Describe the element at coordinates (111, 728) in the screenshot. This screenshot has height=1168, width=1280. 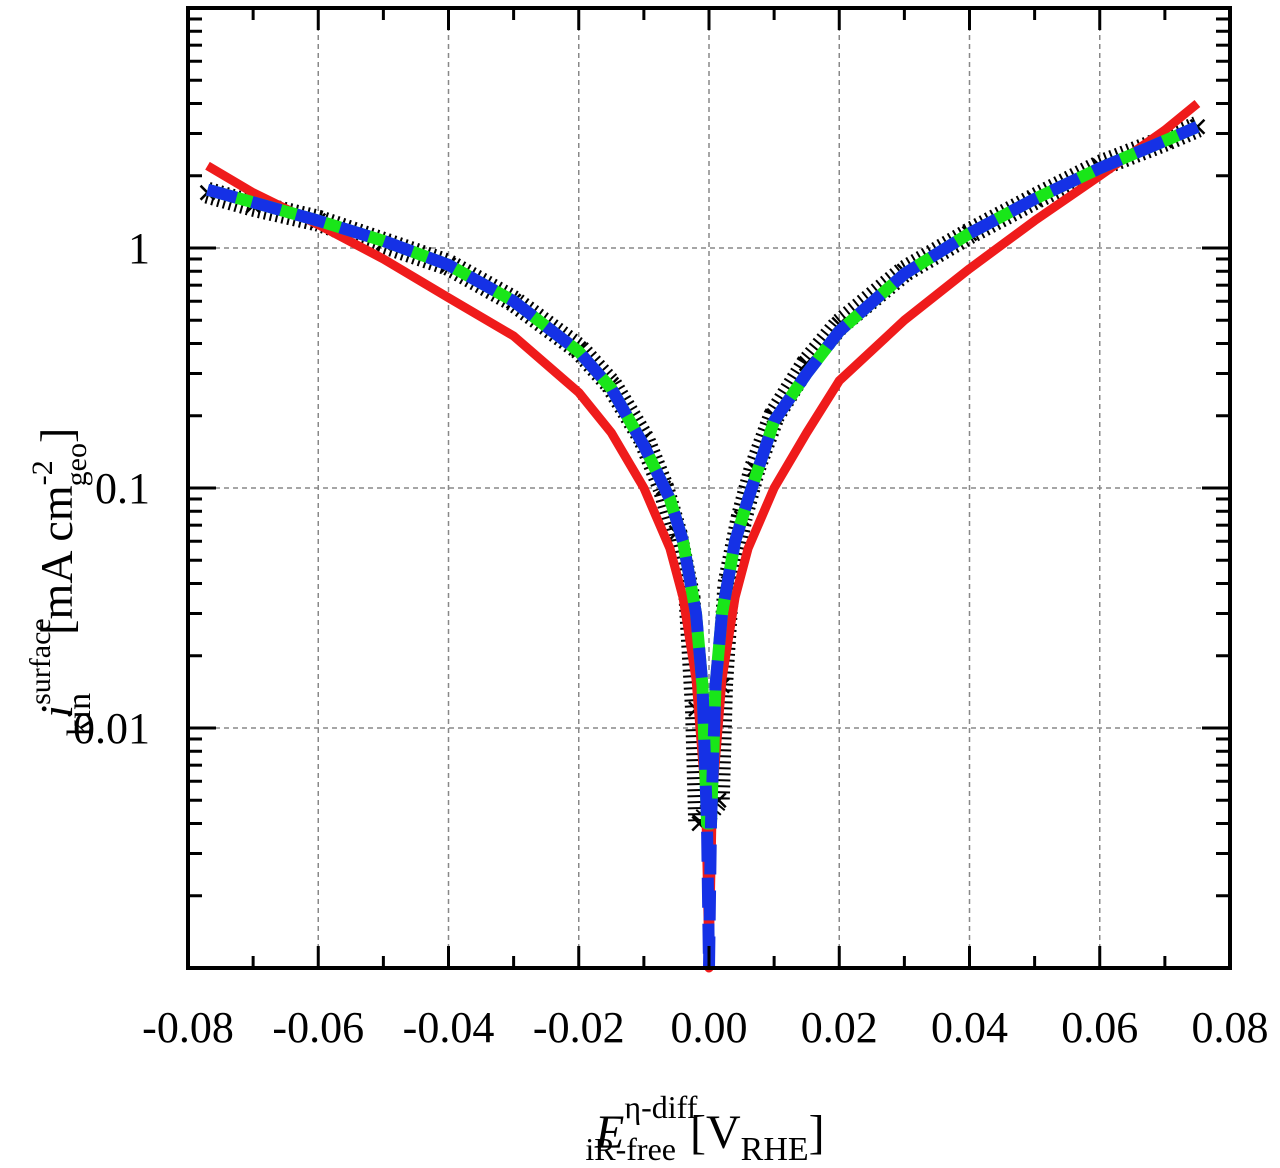
I see `y-tick-label: 0.01` at that location.